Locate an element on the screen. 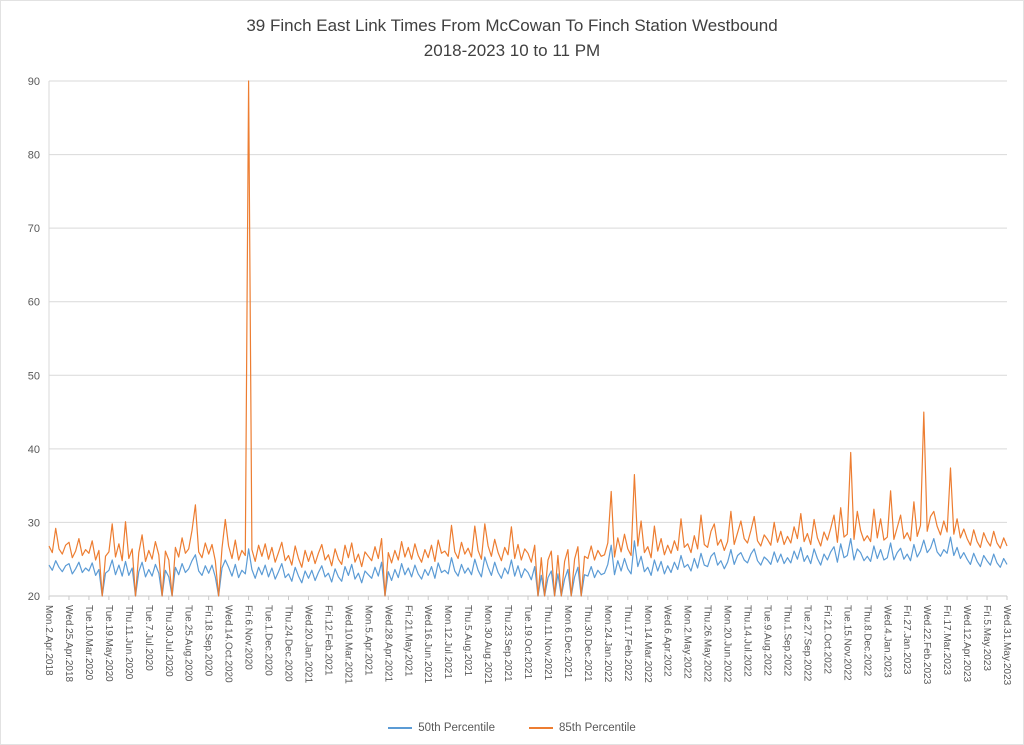 The image size is (1024, 745). svg-text: Thu.5.Aug.2021 is located at coordinates (467, 641).